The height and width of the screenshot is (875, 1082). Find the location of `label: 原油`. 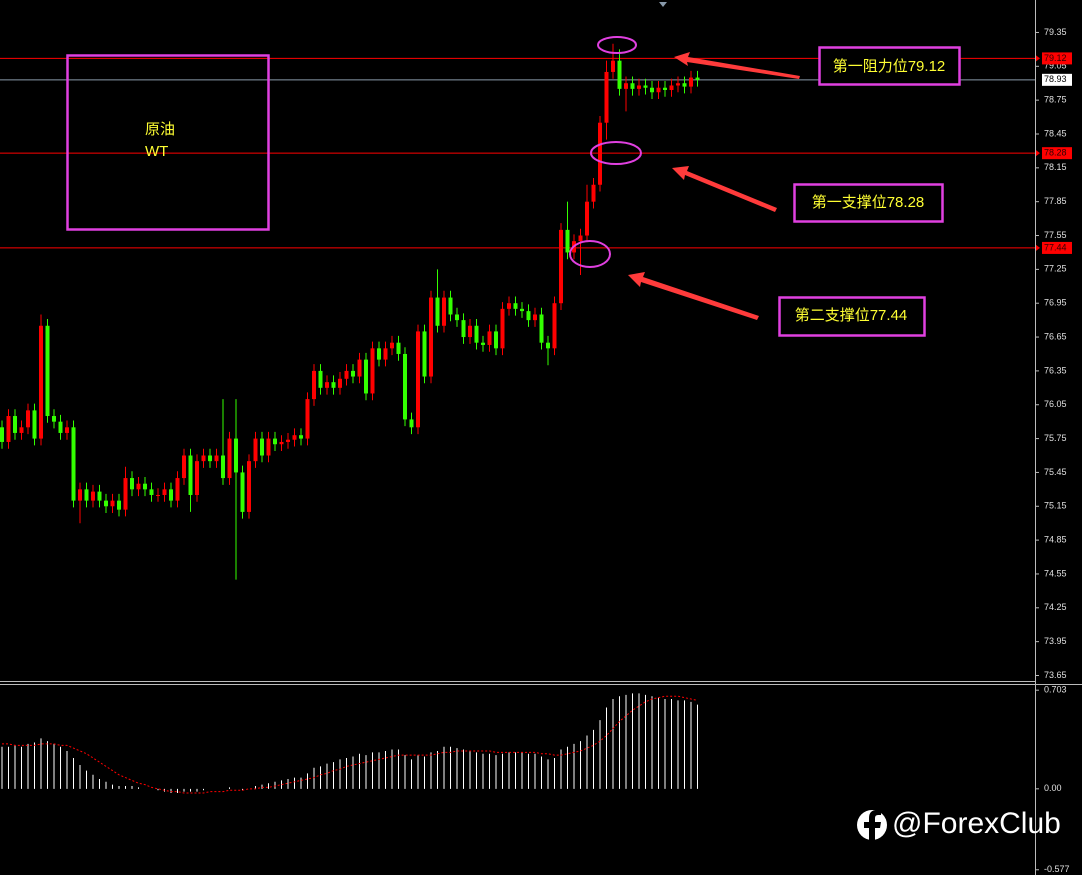

label: 原油 is located at coordinates (160, 129).